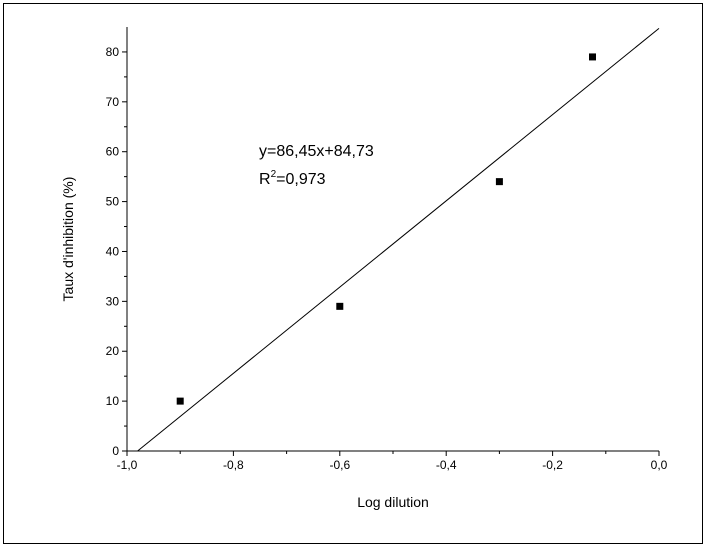  Describe the element at coordinates (300, 179) in the screenshot. I see `r2-value: =0,973` at that location.